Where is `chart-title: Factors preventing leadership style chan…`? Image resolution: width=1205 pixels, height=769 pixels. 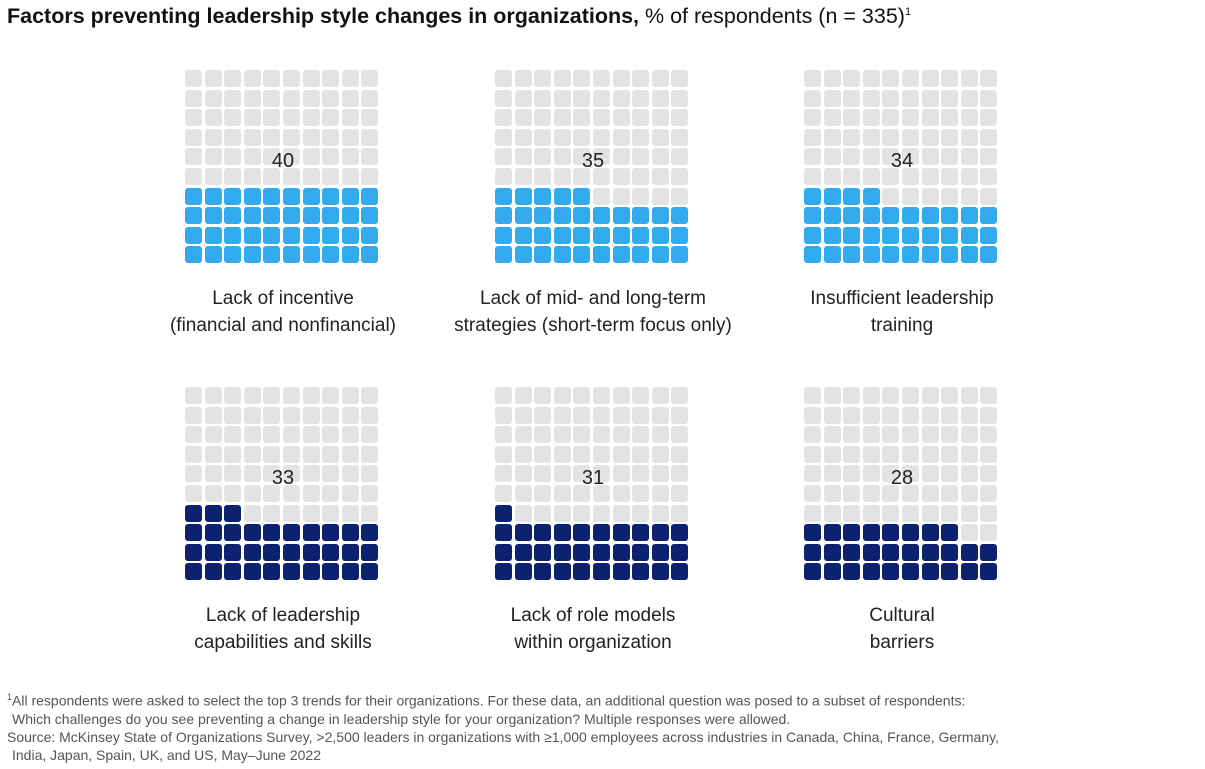
chart-title: Factors preventing leadership style chan… is located at coordinates (459, 16).